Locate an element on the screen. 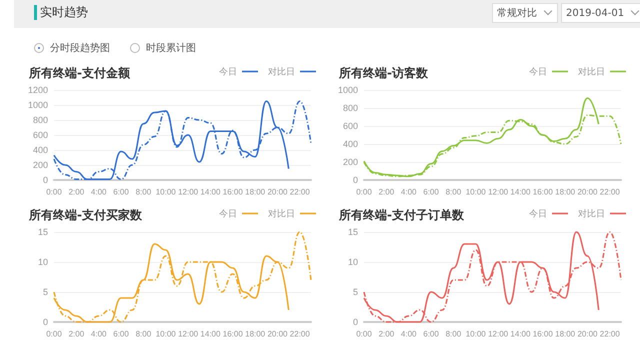 This screenshot has height=340, width=640. chart-title: 所有终端-支付子订单数 is located at coordinates (401, 215).